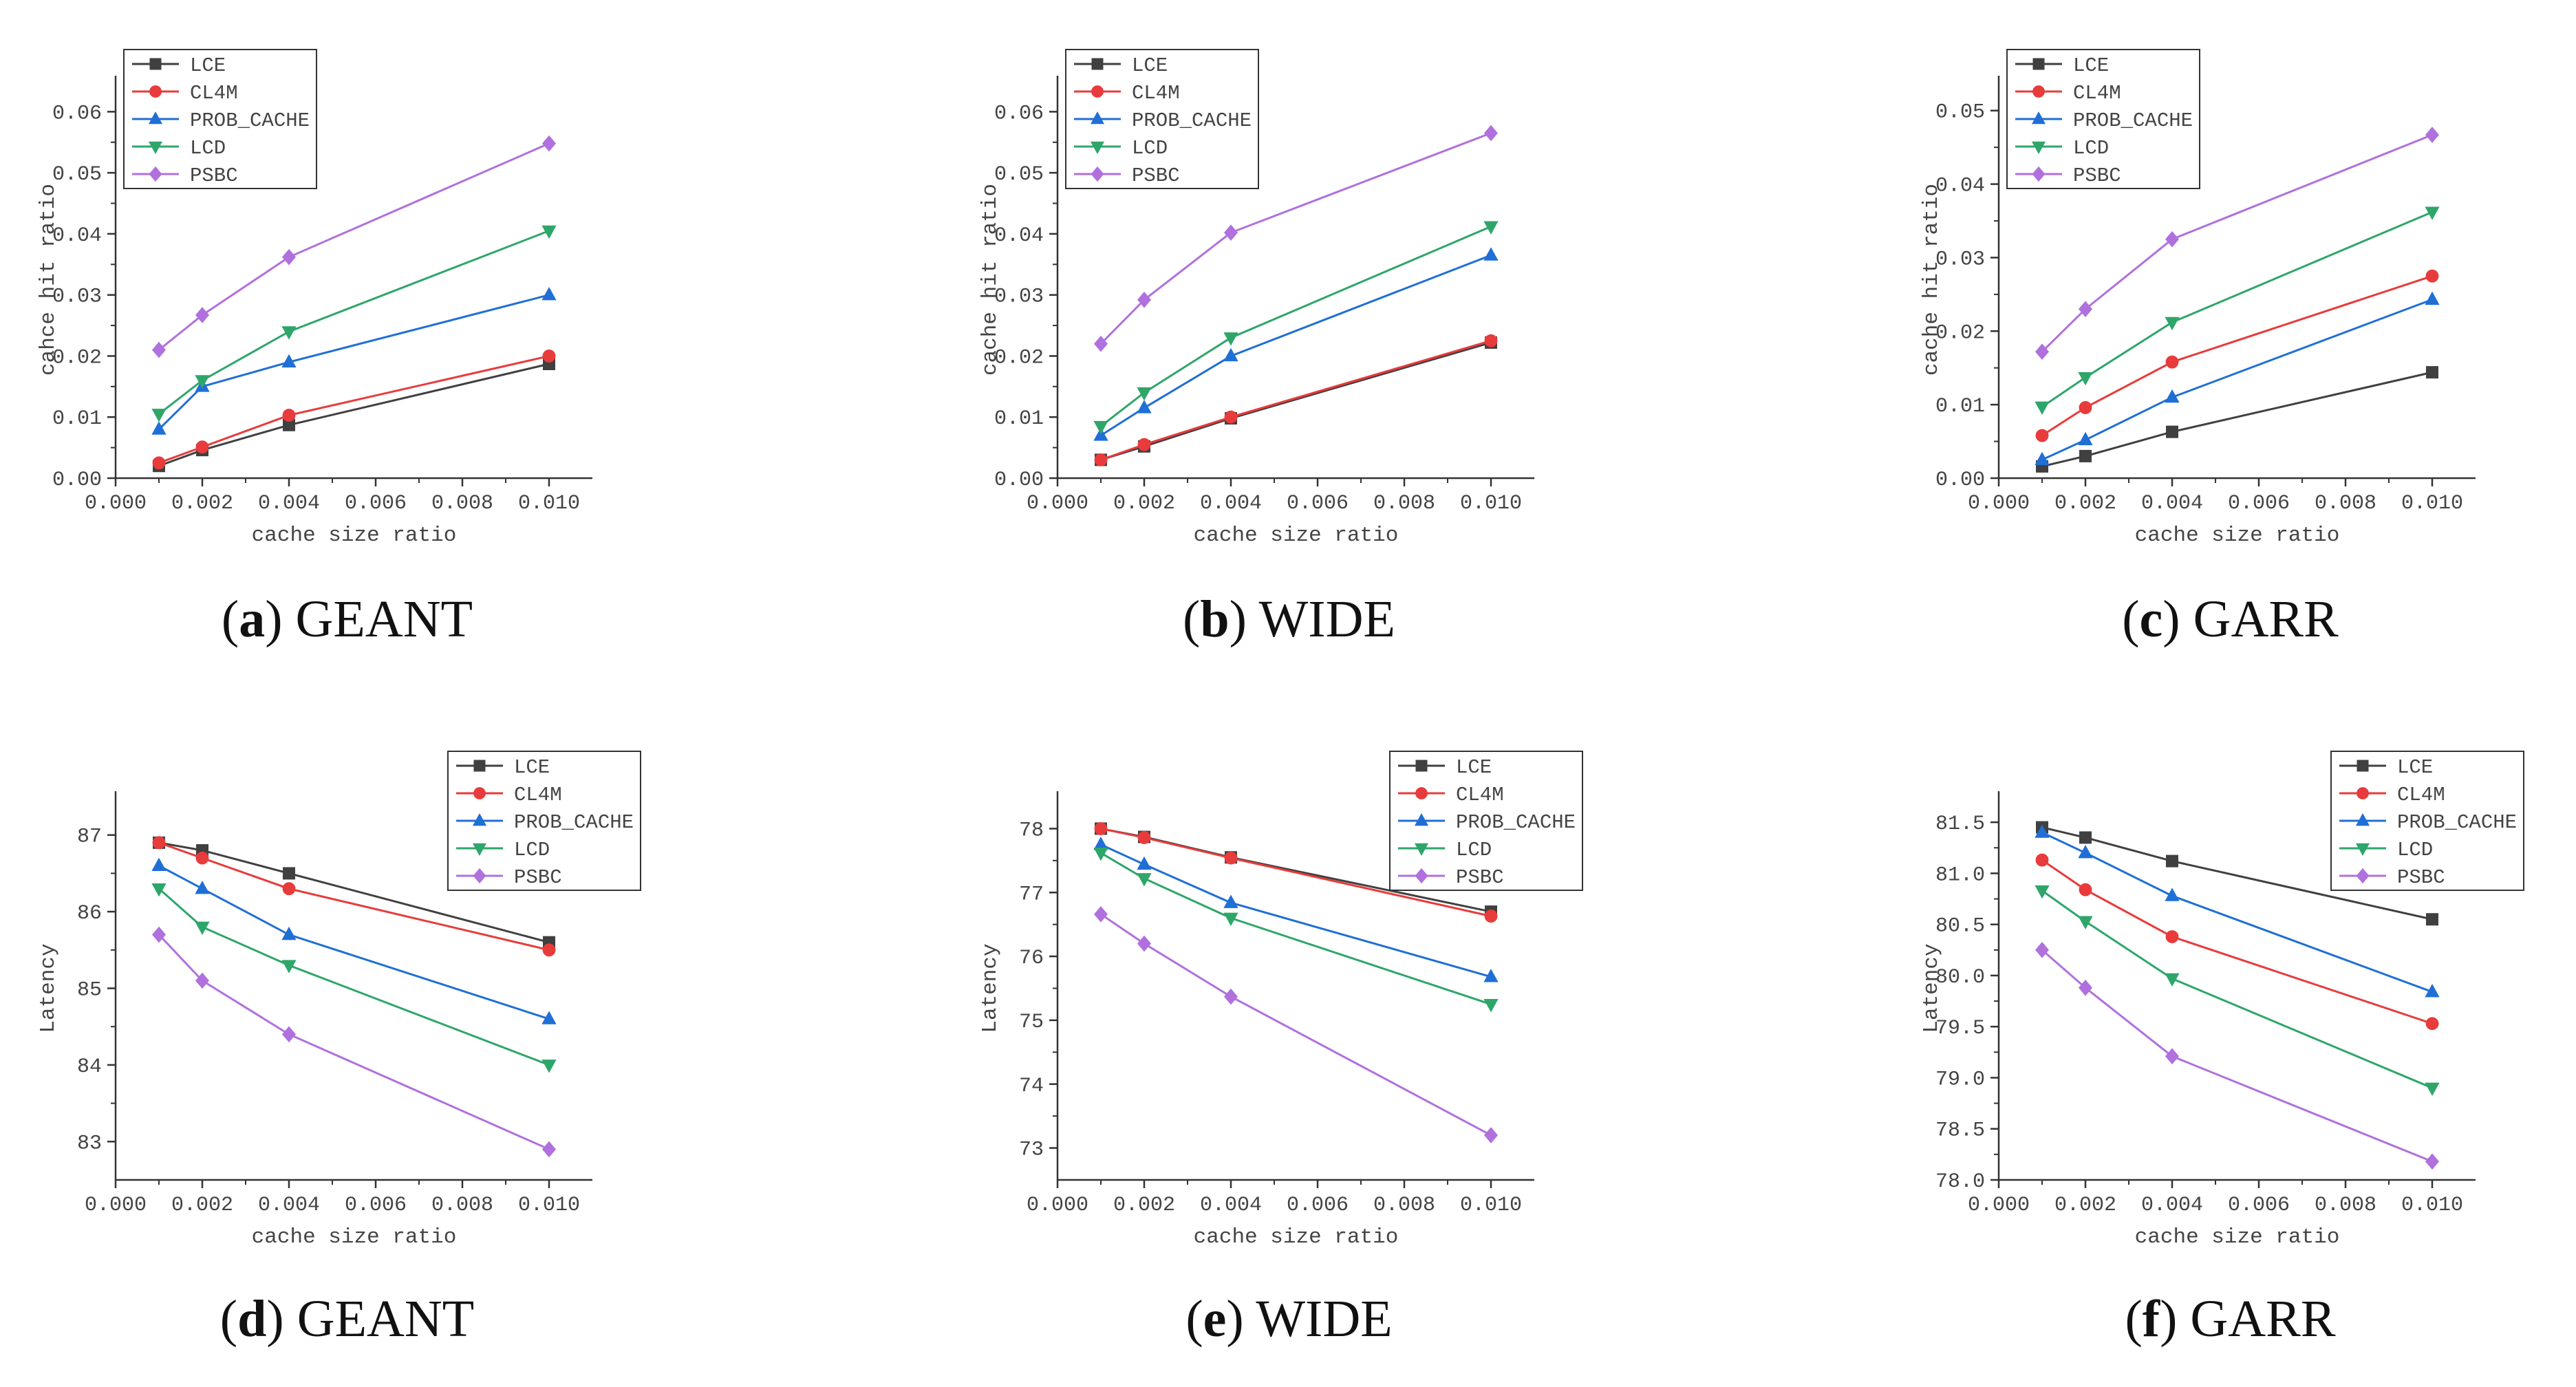 The height and width of the screenshot is (1387, 2576). What do you see at coordinates (509, 877) in the screenshot?
I see `legend-item: PSBC` at bounding box center [509, 877].